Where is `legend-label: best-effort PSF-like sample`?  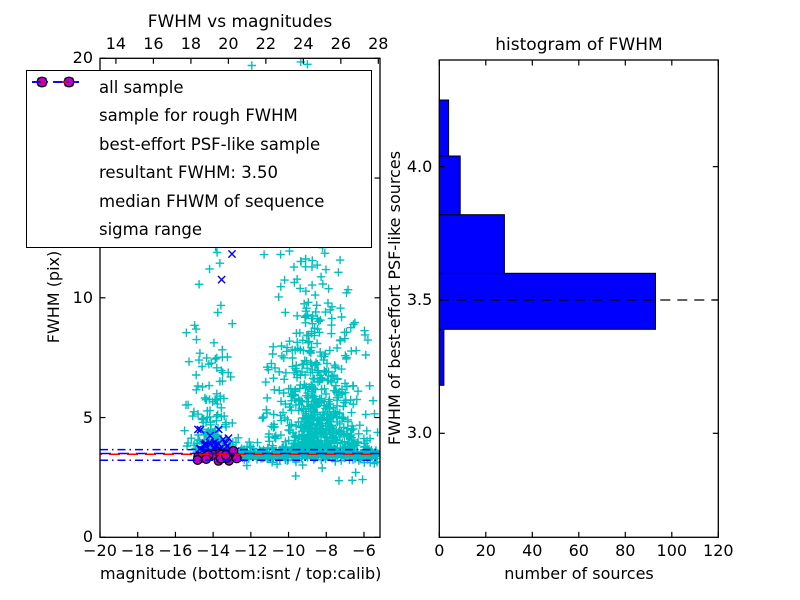
legend-label: best-effort PSF-like sample is located at coordinates (210, 144).